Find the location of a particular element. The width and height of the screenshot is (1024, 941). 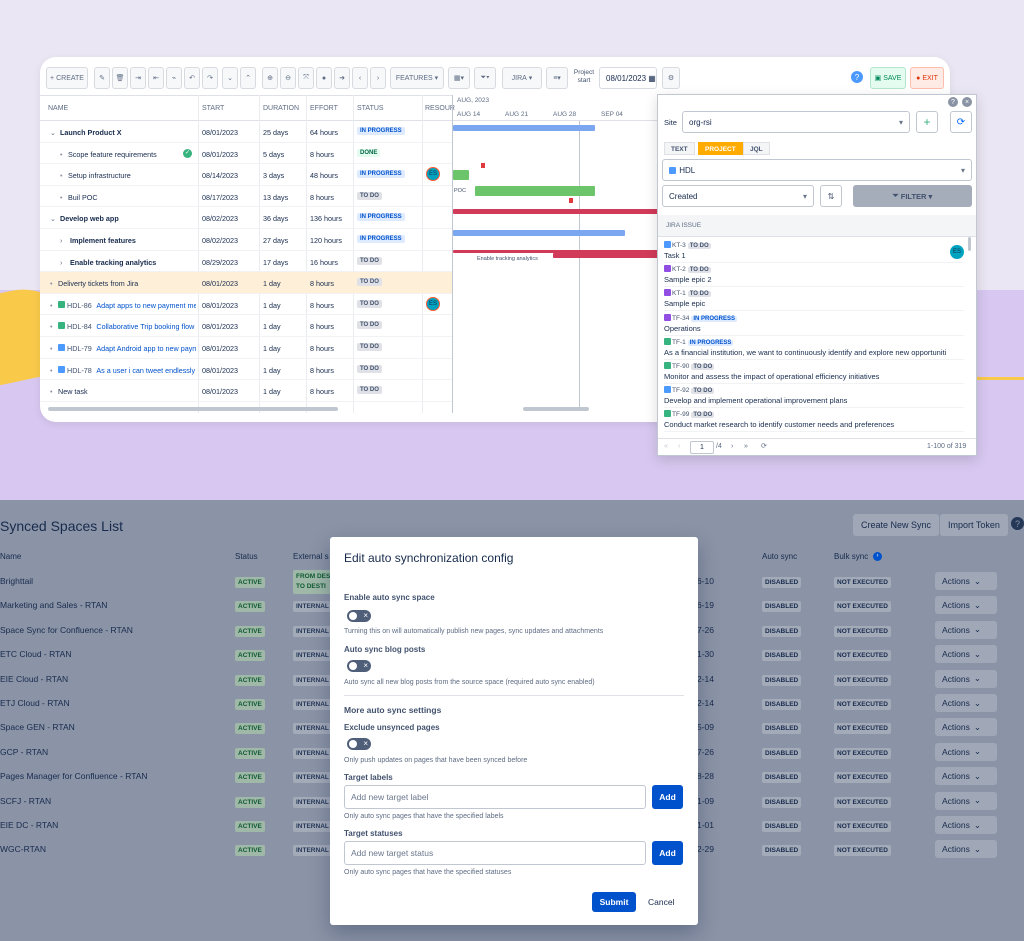

indent-icon: ⇥ is located at coordinates (138, 78).